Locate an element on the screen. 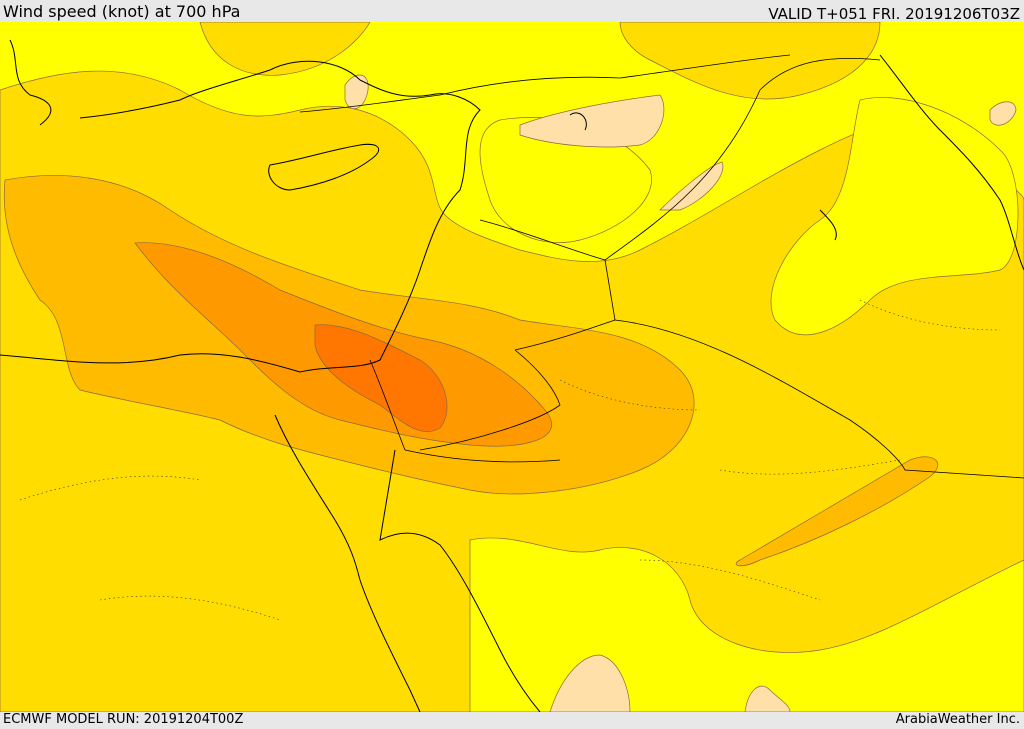 This screenshot has height=729, width=1024. level-2-area-top-right is located at coordinates (750, 61).